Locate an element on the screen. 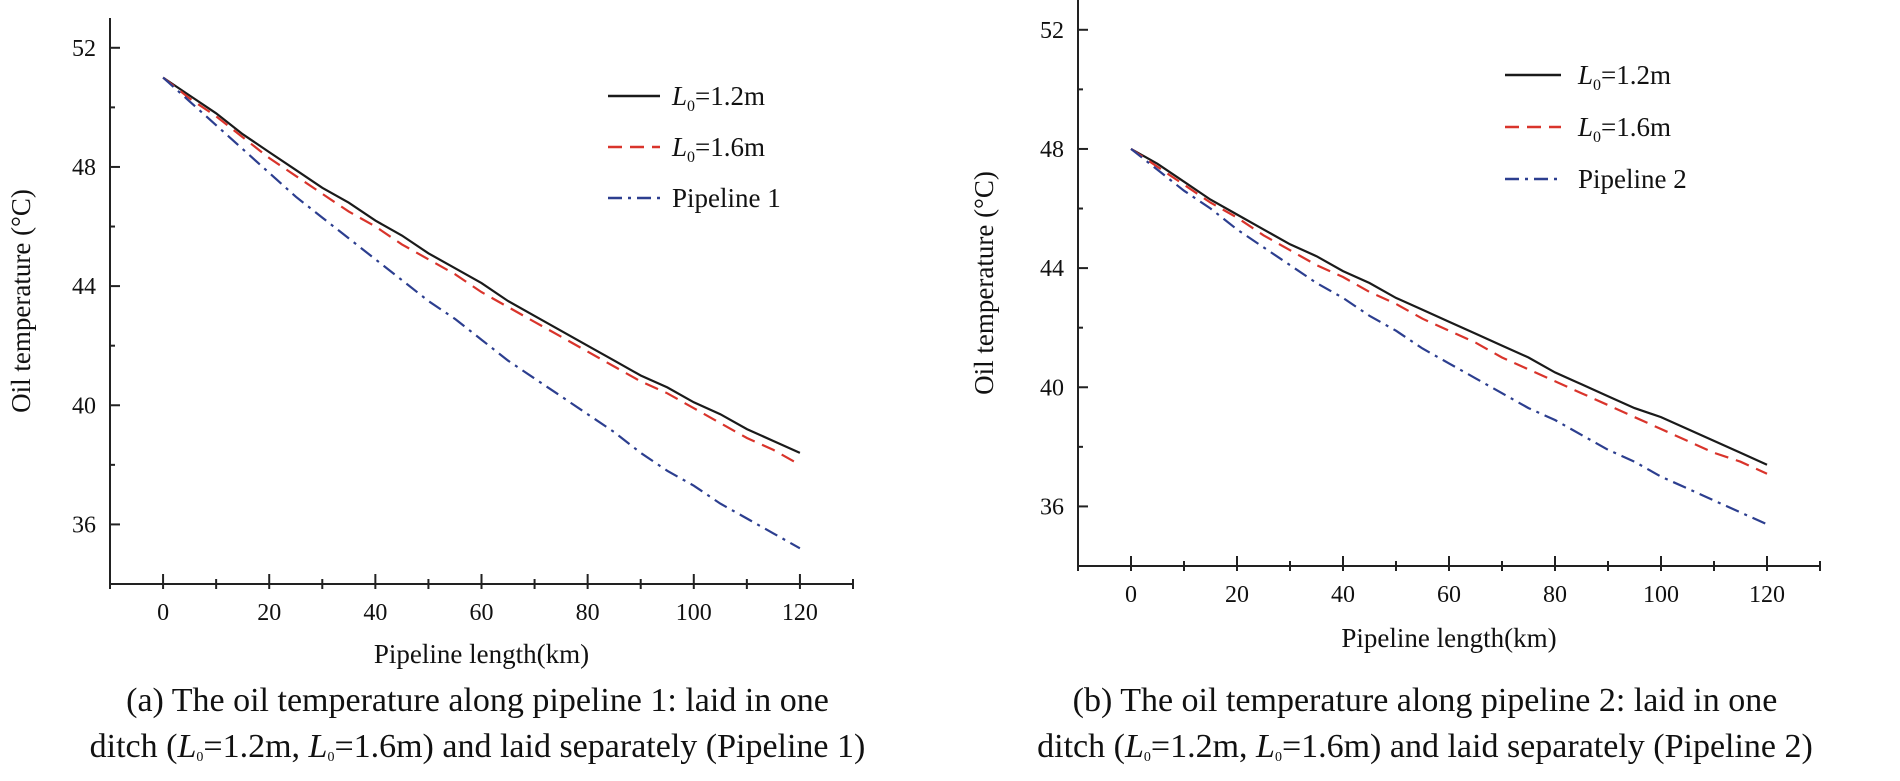 This screenshot has height=781, width=1900. caption-b-text: =1.6m) and laid separately (Pipeline 2) is located at coordinates (1547, 746).